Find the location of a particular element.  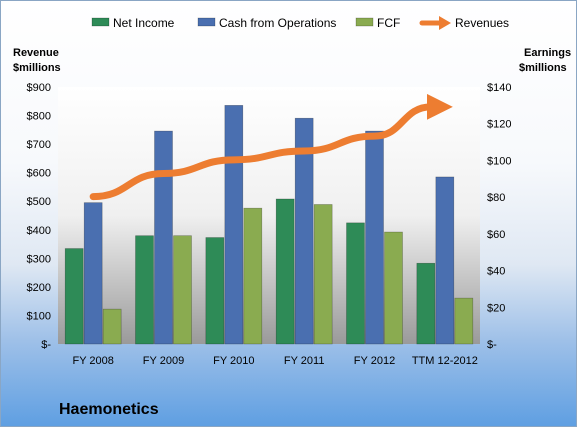

right-tick-label: $140 is located at coordinates (499, 88).